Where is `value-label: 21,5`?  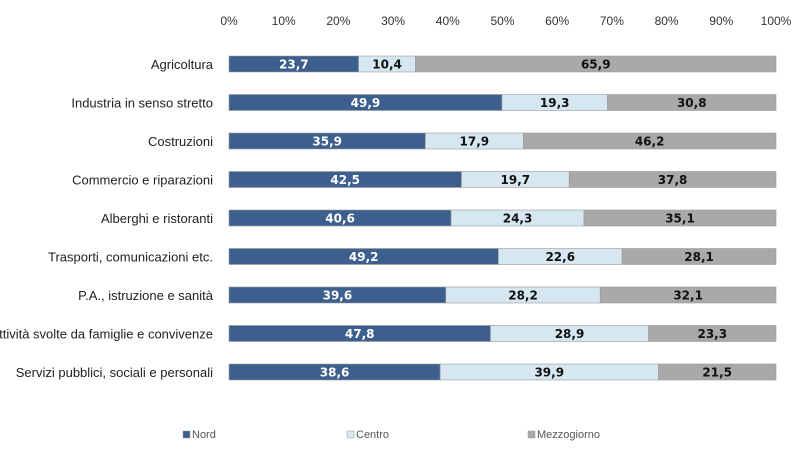 value-label: 21,5 is located at coordinates (717, 373).